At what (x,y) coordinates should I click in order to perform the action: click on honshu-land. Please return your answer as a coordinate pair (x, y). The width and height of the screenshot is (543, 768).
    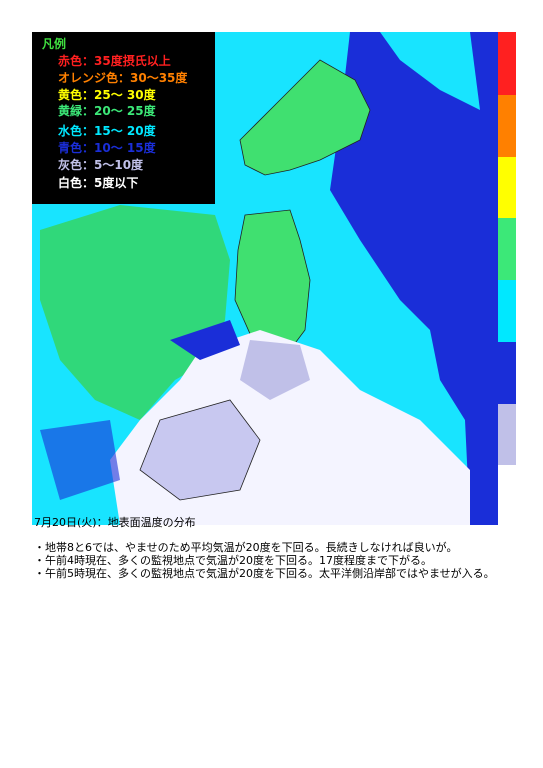
    Looking at the image, I should click on (200, 450).